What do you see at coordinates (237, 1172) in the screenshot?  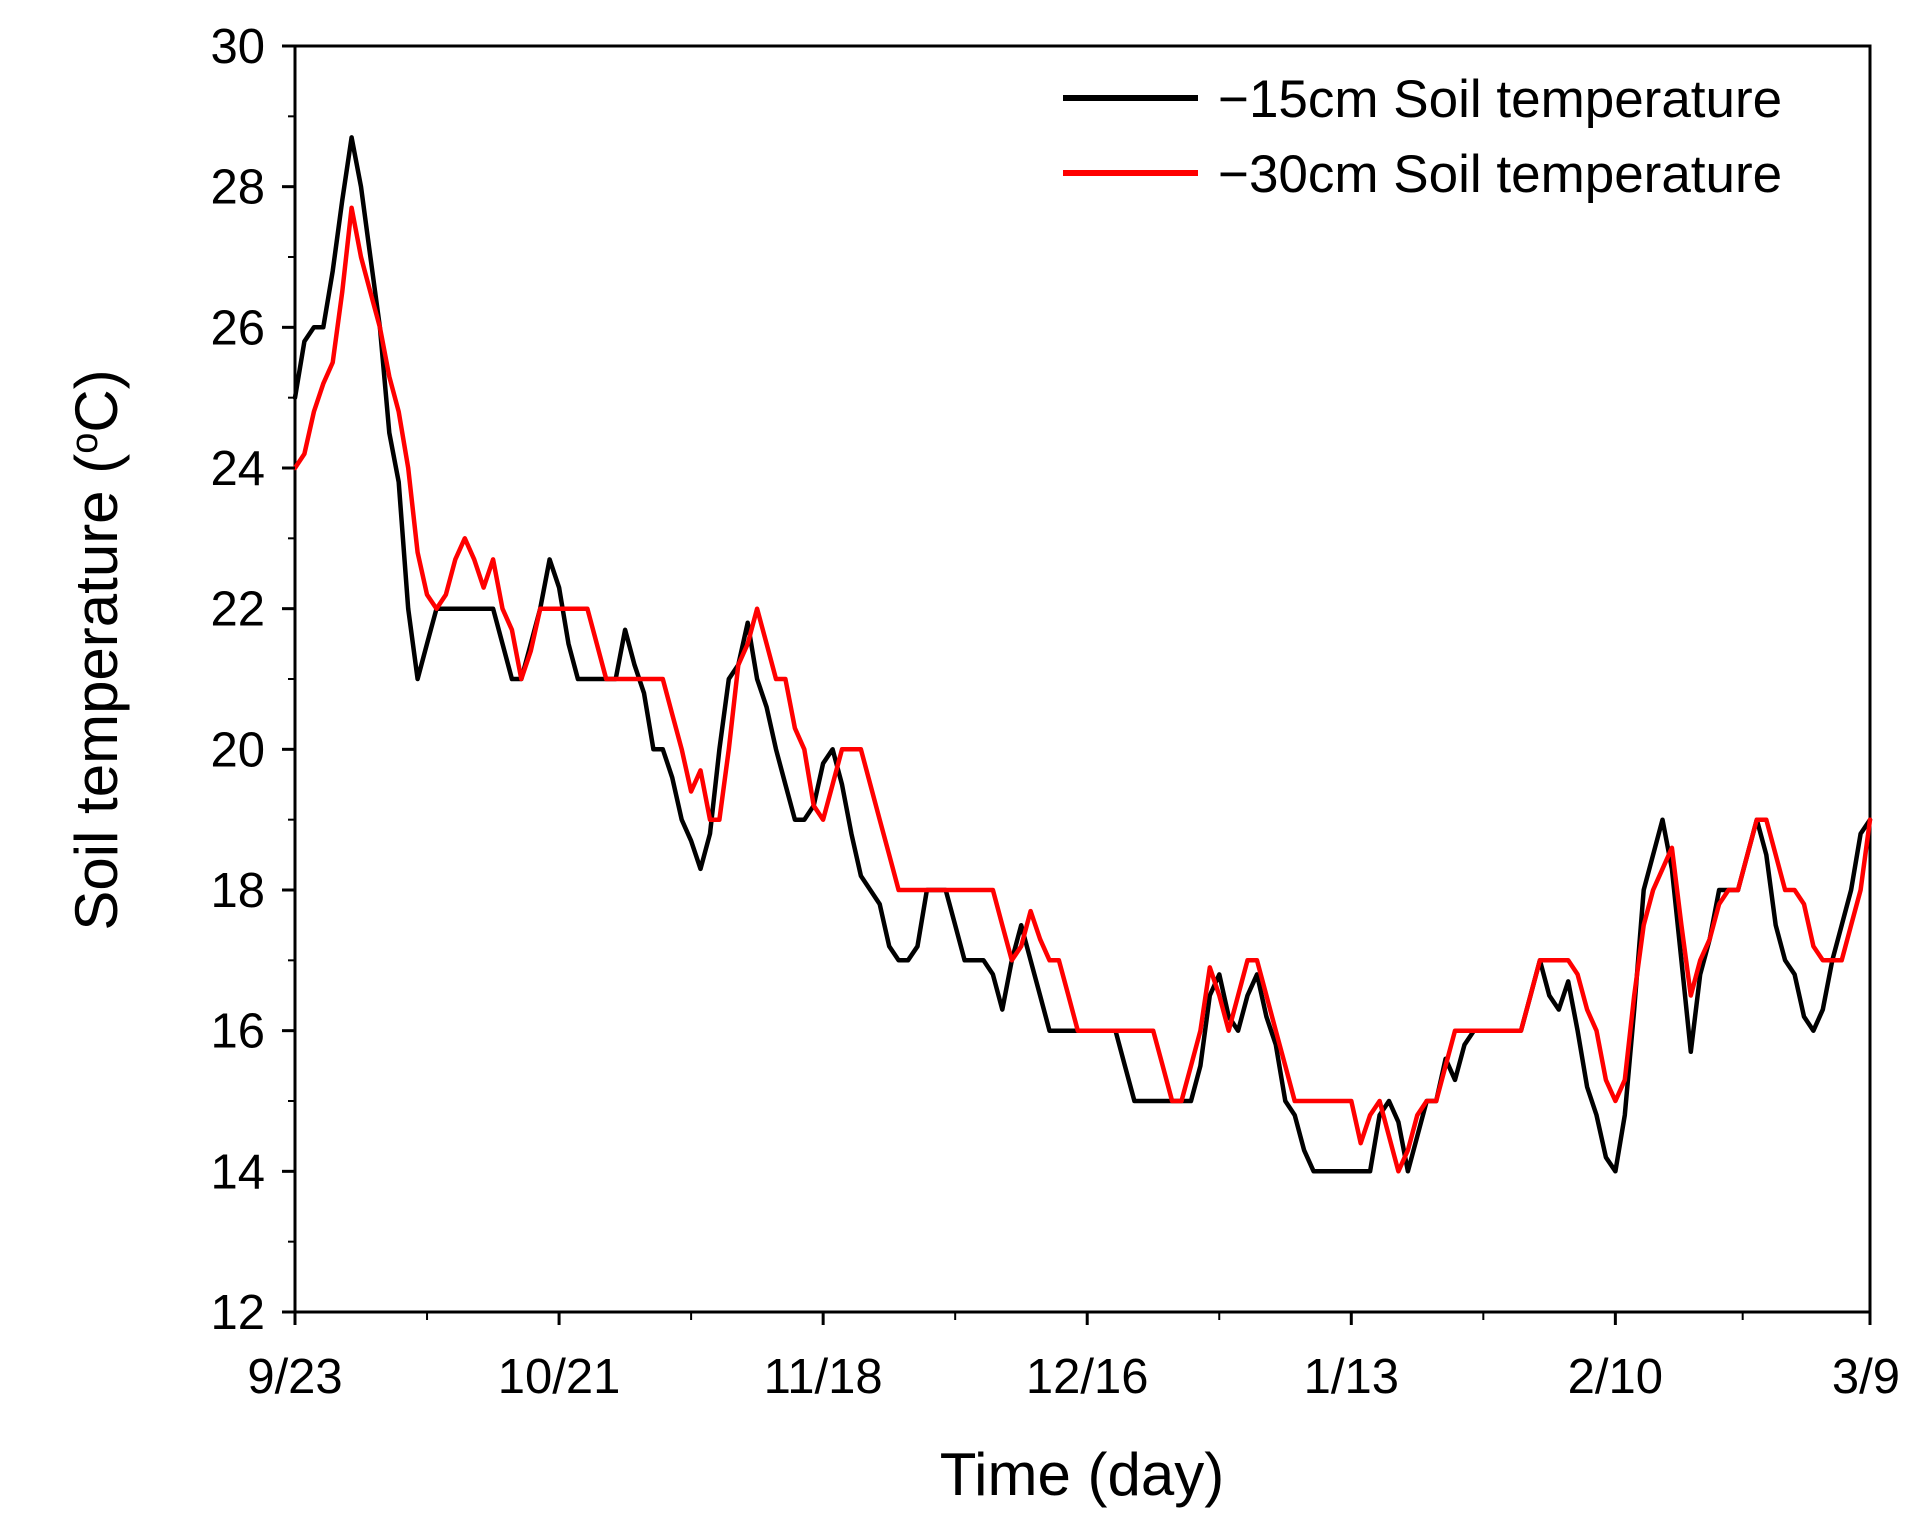 I see `y-tick-label: 14` at bounding box center [237, 1172].